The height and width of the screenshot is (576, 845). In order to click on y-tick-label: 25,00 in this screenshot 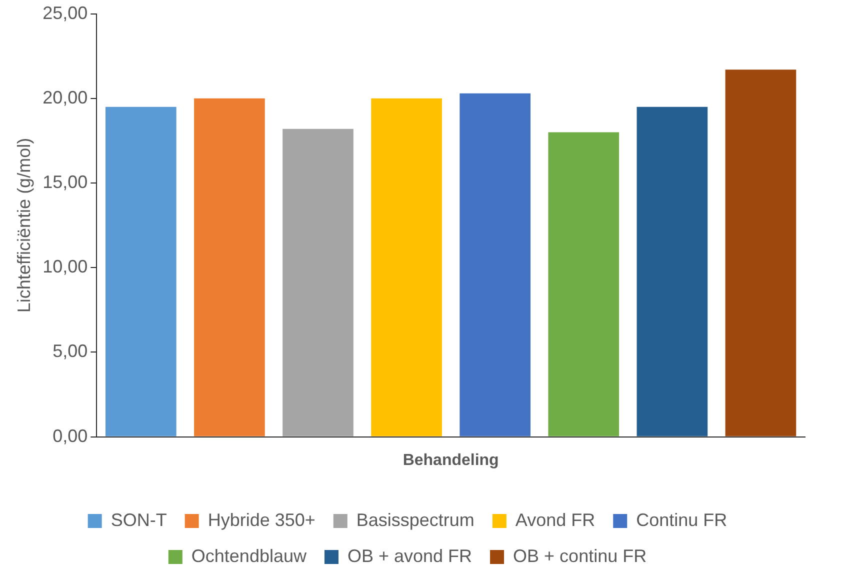, I will do `click(65, 12)`.